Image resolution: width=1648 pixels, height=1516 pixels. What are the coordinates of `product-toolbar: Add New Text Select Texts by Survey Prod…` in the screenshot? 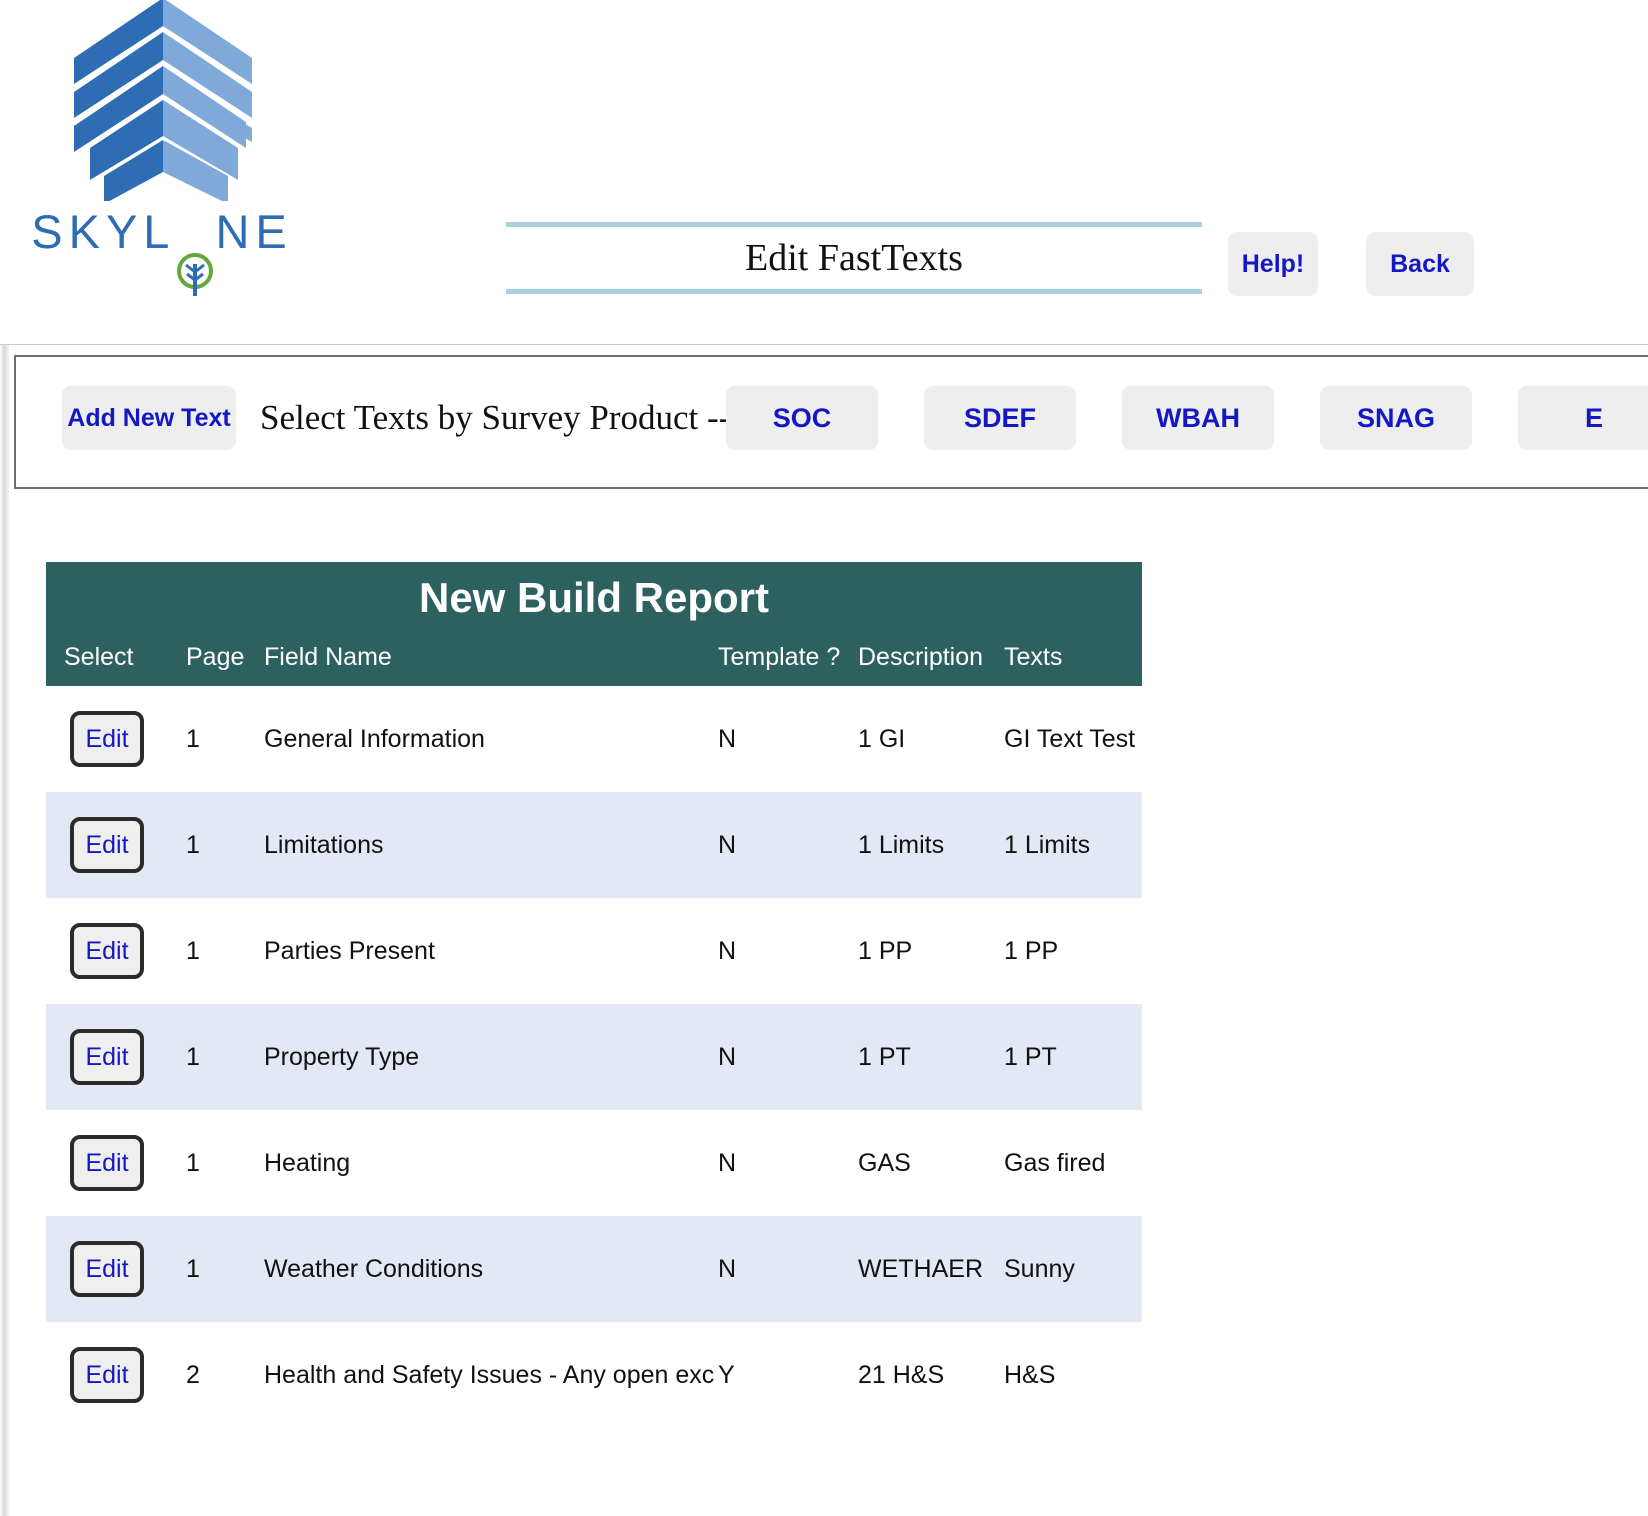 It's located at (831, 422).